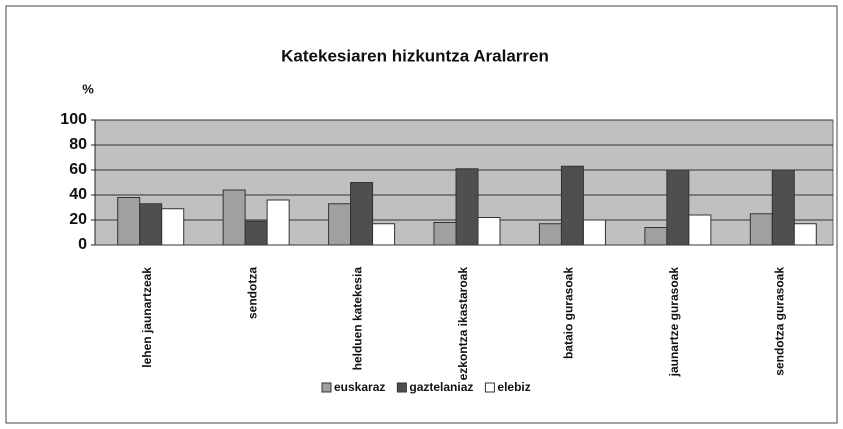 Image resolution: width=843 pixels, height=429 pixels. What do you see at coordinates (78, 219) in the screenshot?
I see `y-tick-label: 20` at bounding box center [78, 219].